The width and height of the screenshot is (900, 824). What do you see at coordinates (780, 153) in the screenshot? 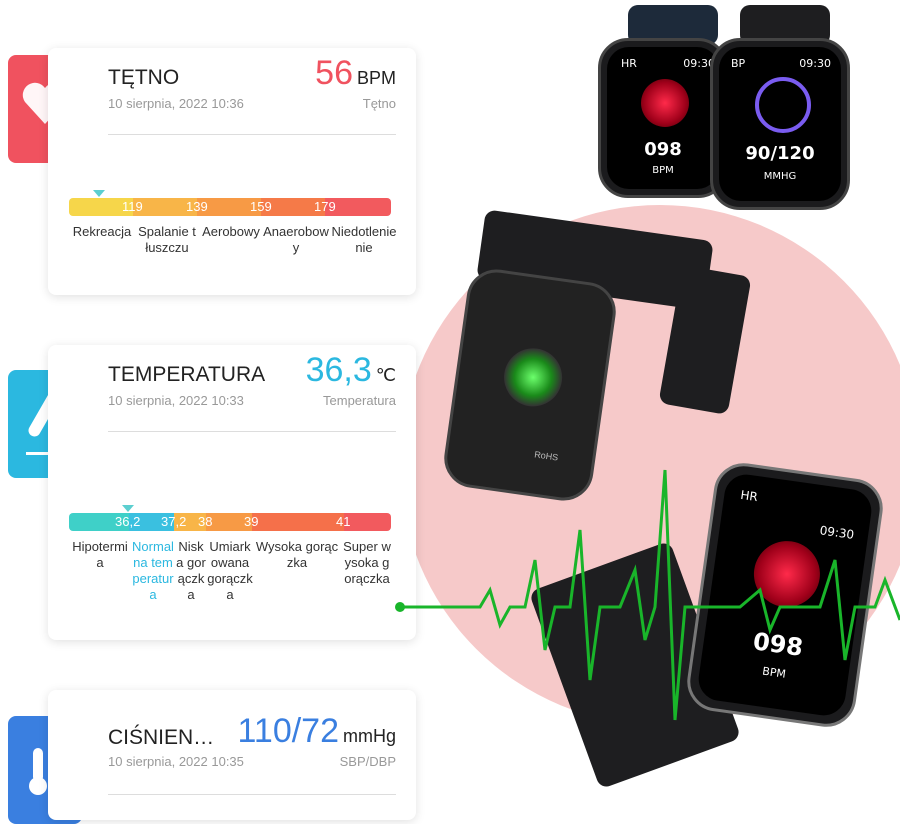
I see `watch-value: 90/120` at bounding box center [780, 153].